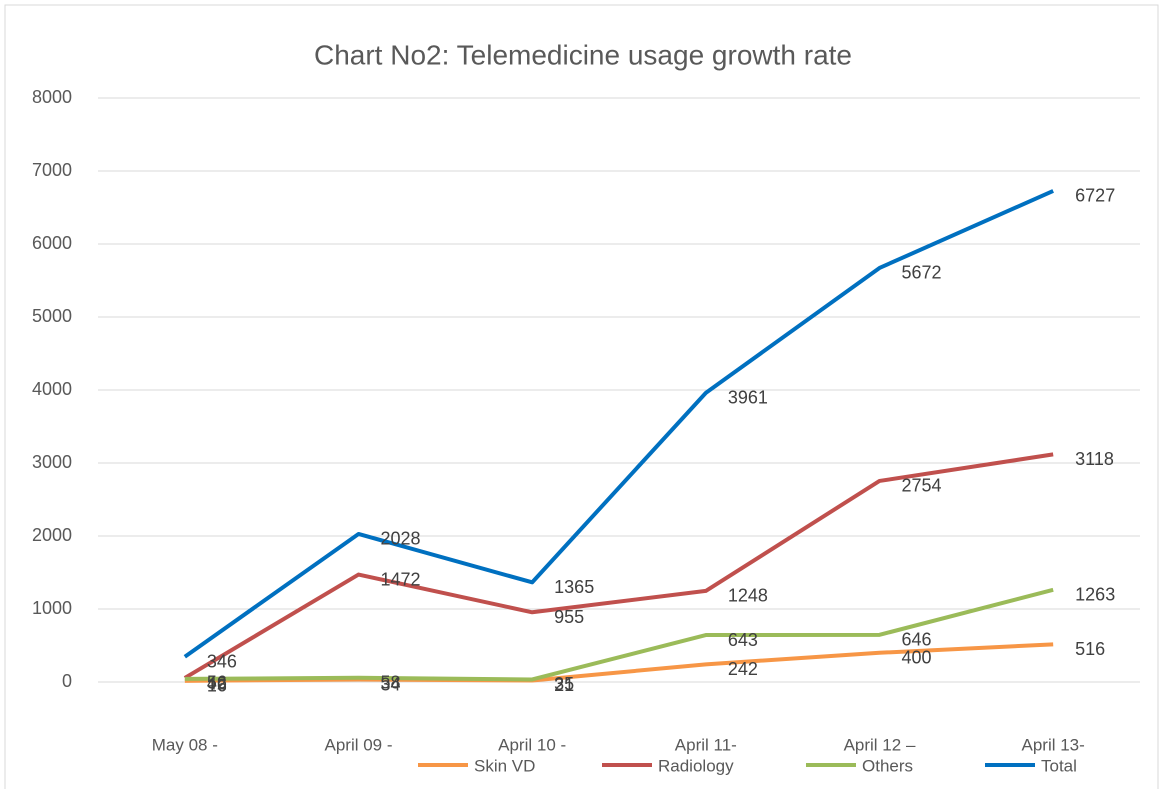 The height and width of the screenshot is (789, 1169). Describe the element at coordinates (748, 398) in the screenshot. I see `data-label: 3961` at that location.